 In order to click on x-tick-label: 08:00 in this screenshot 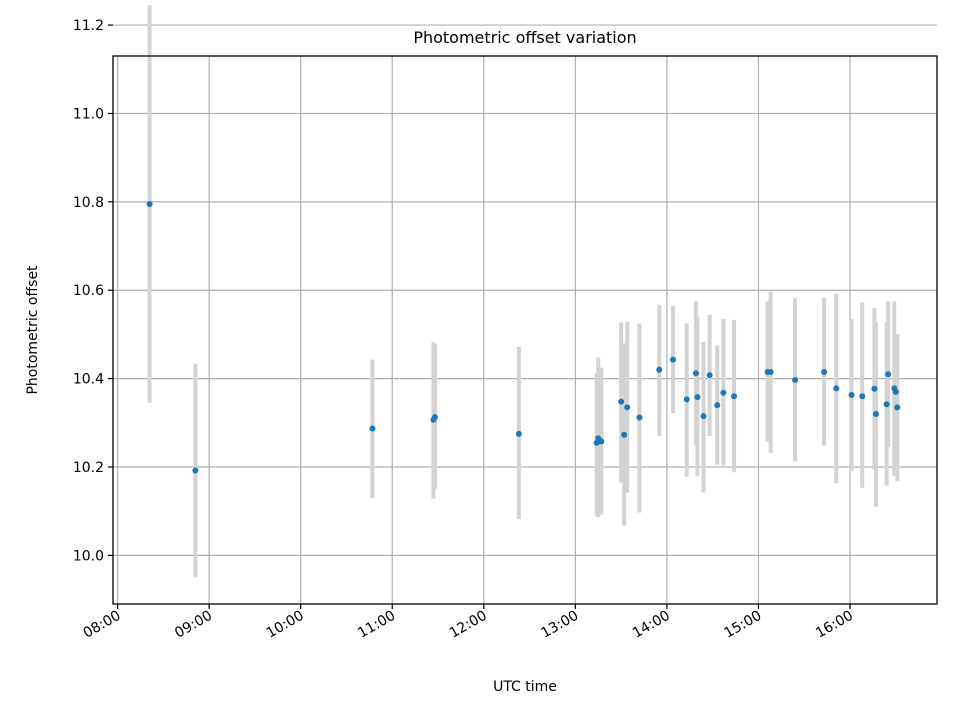, I will do `click(102, 625)`.